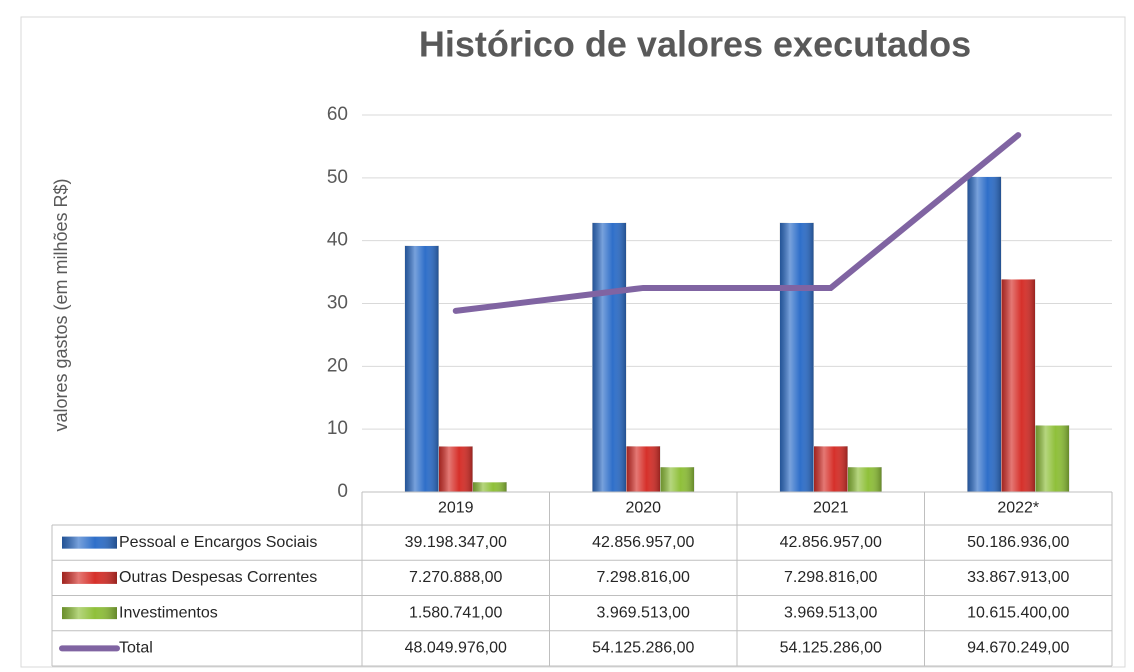 Image resolution: width=1134 pixels, height=672 pixels. What do you see at coordinates (136, 648) in the screenshot?
I see `legend-label: Total` at bounding box center [136, 648].